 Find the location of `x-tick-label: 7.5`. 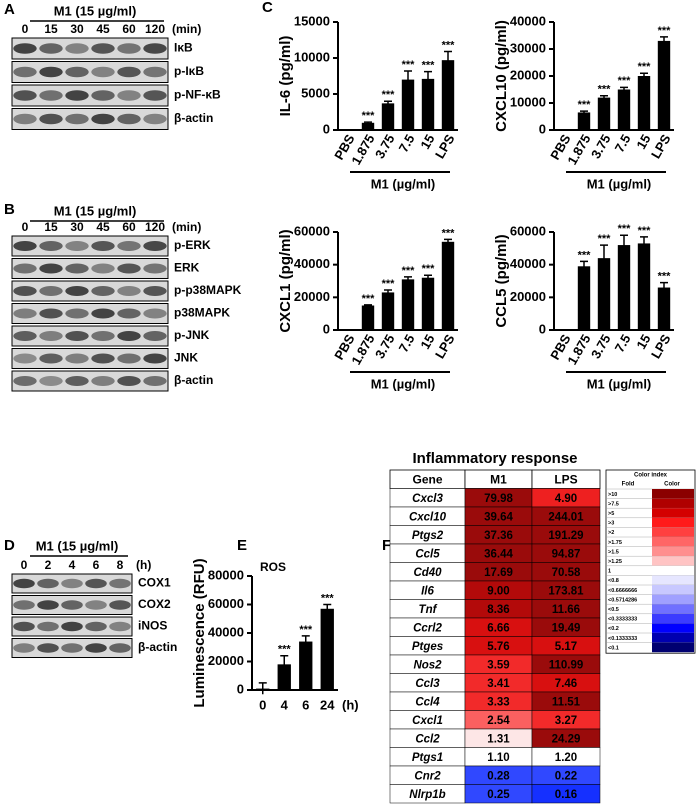

x-tick-label: 7.5 is located at coordinates (623, 343).